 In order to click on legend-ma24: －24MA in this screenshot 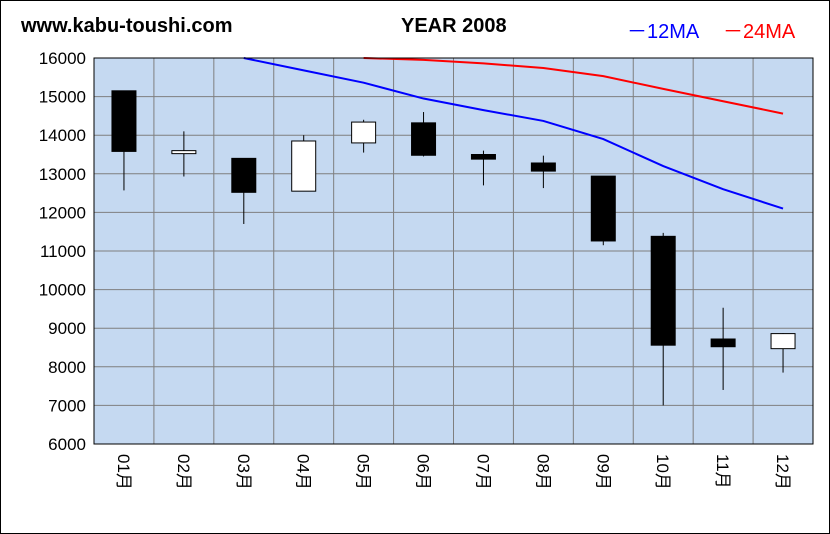, I will do `click(759, 32)`.